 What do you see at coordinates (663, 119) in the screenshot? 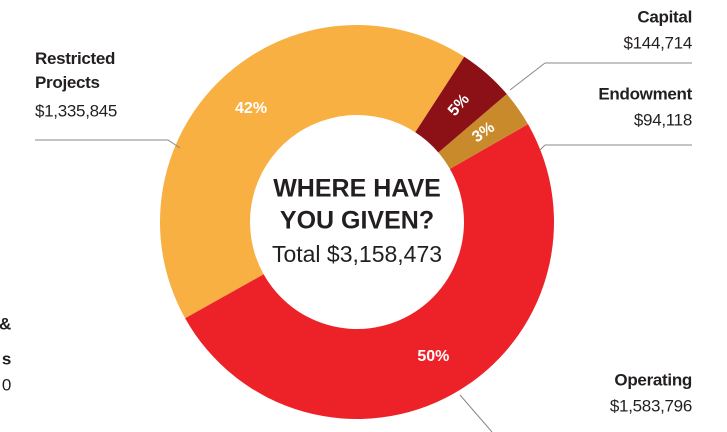
I see `value-label: $94,118` at bounding box center [663, 119].